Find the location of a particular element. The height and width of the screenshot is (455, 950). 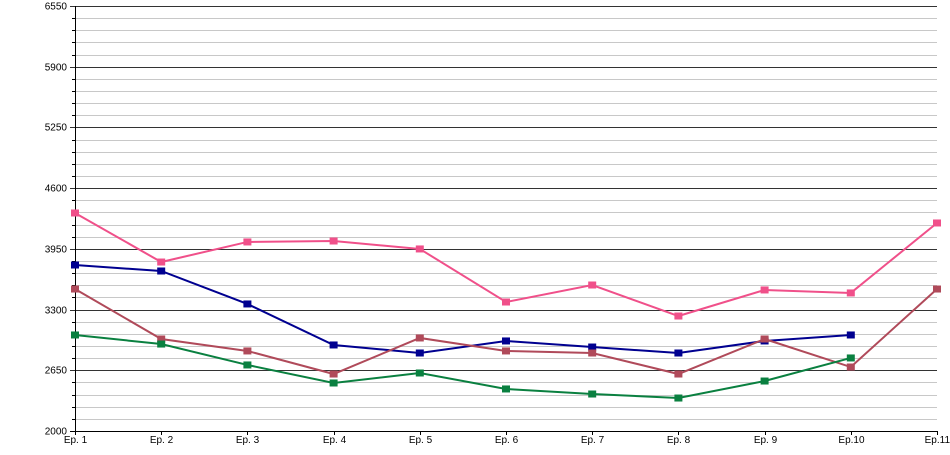

y-tick-label: 2000 is located at coordinates (56, 432).